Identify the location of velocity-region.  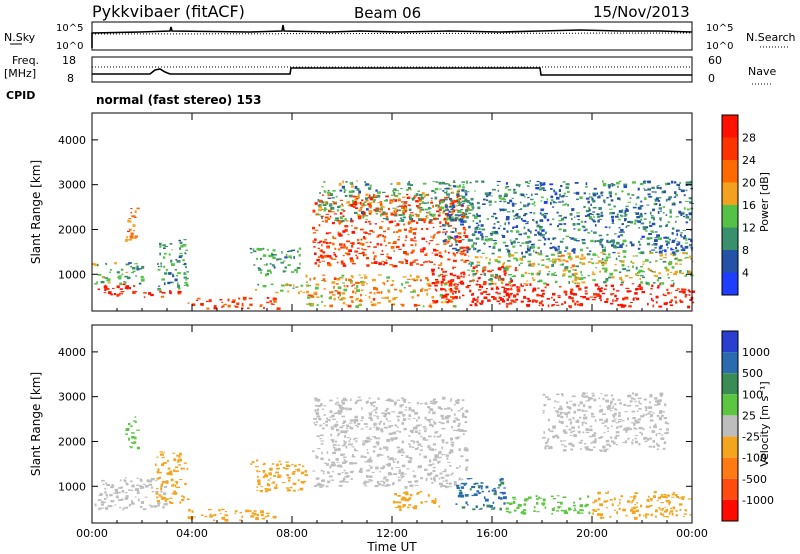
(548, 505).